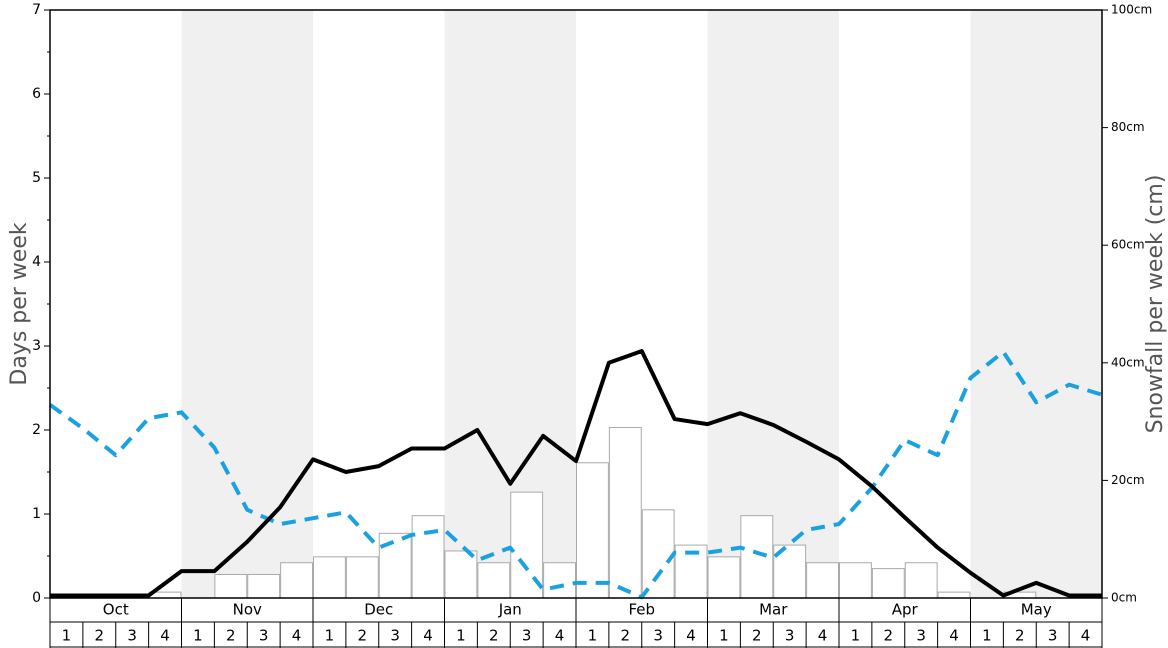 The image size is (1168, 648). Describe the element at coordinates (1124, 598) in the screenshot. I see `y2-tick-label: 0cm` at that location.